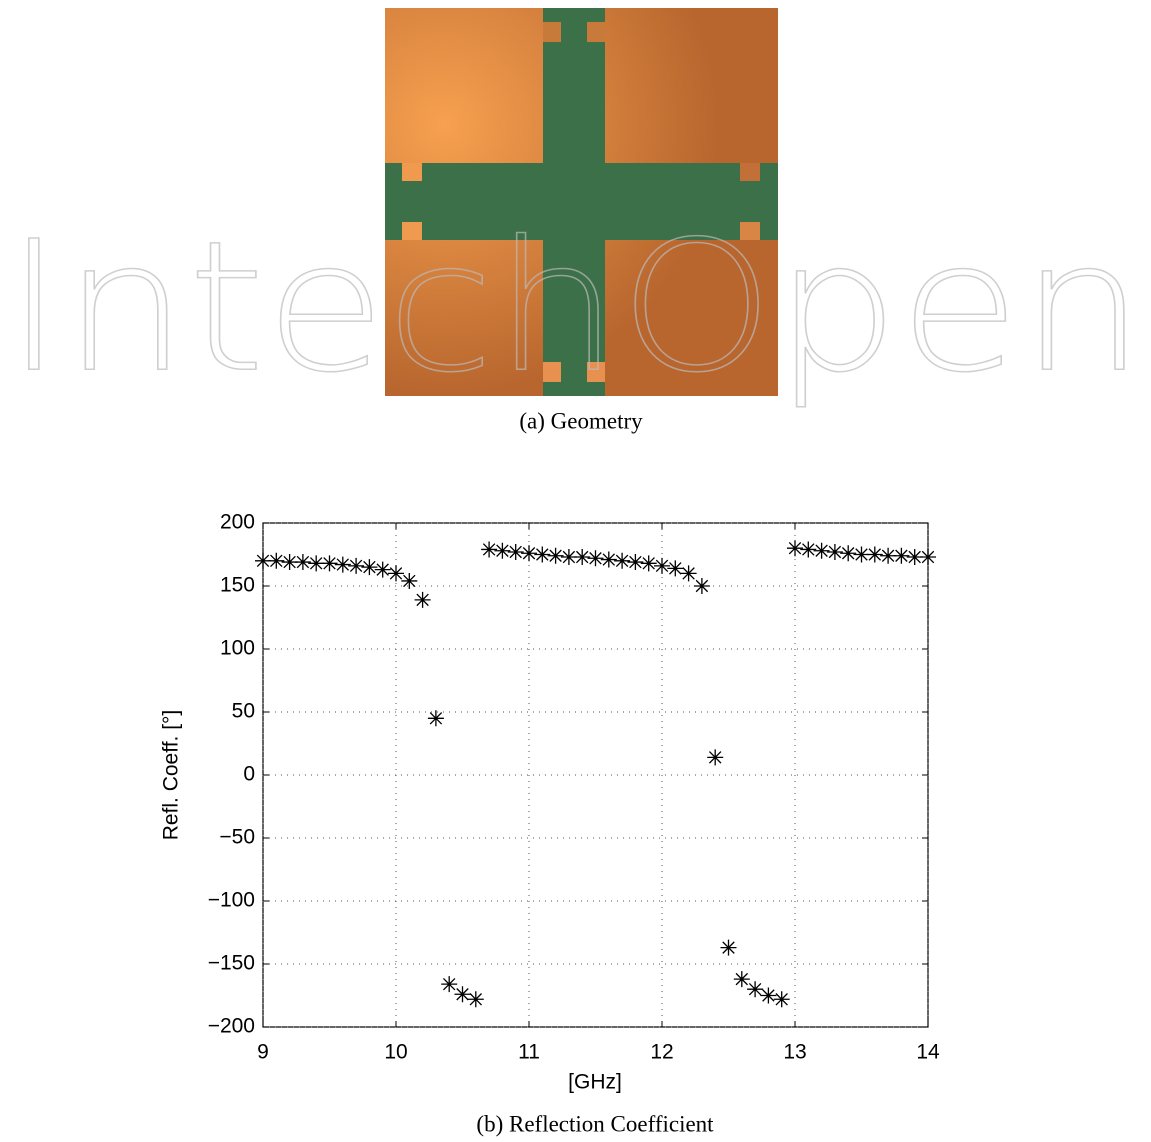  Describe the element at coordinates (237, 585) in the screenshot. I see `y-tick-label: 150` at that location.